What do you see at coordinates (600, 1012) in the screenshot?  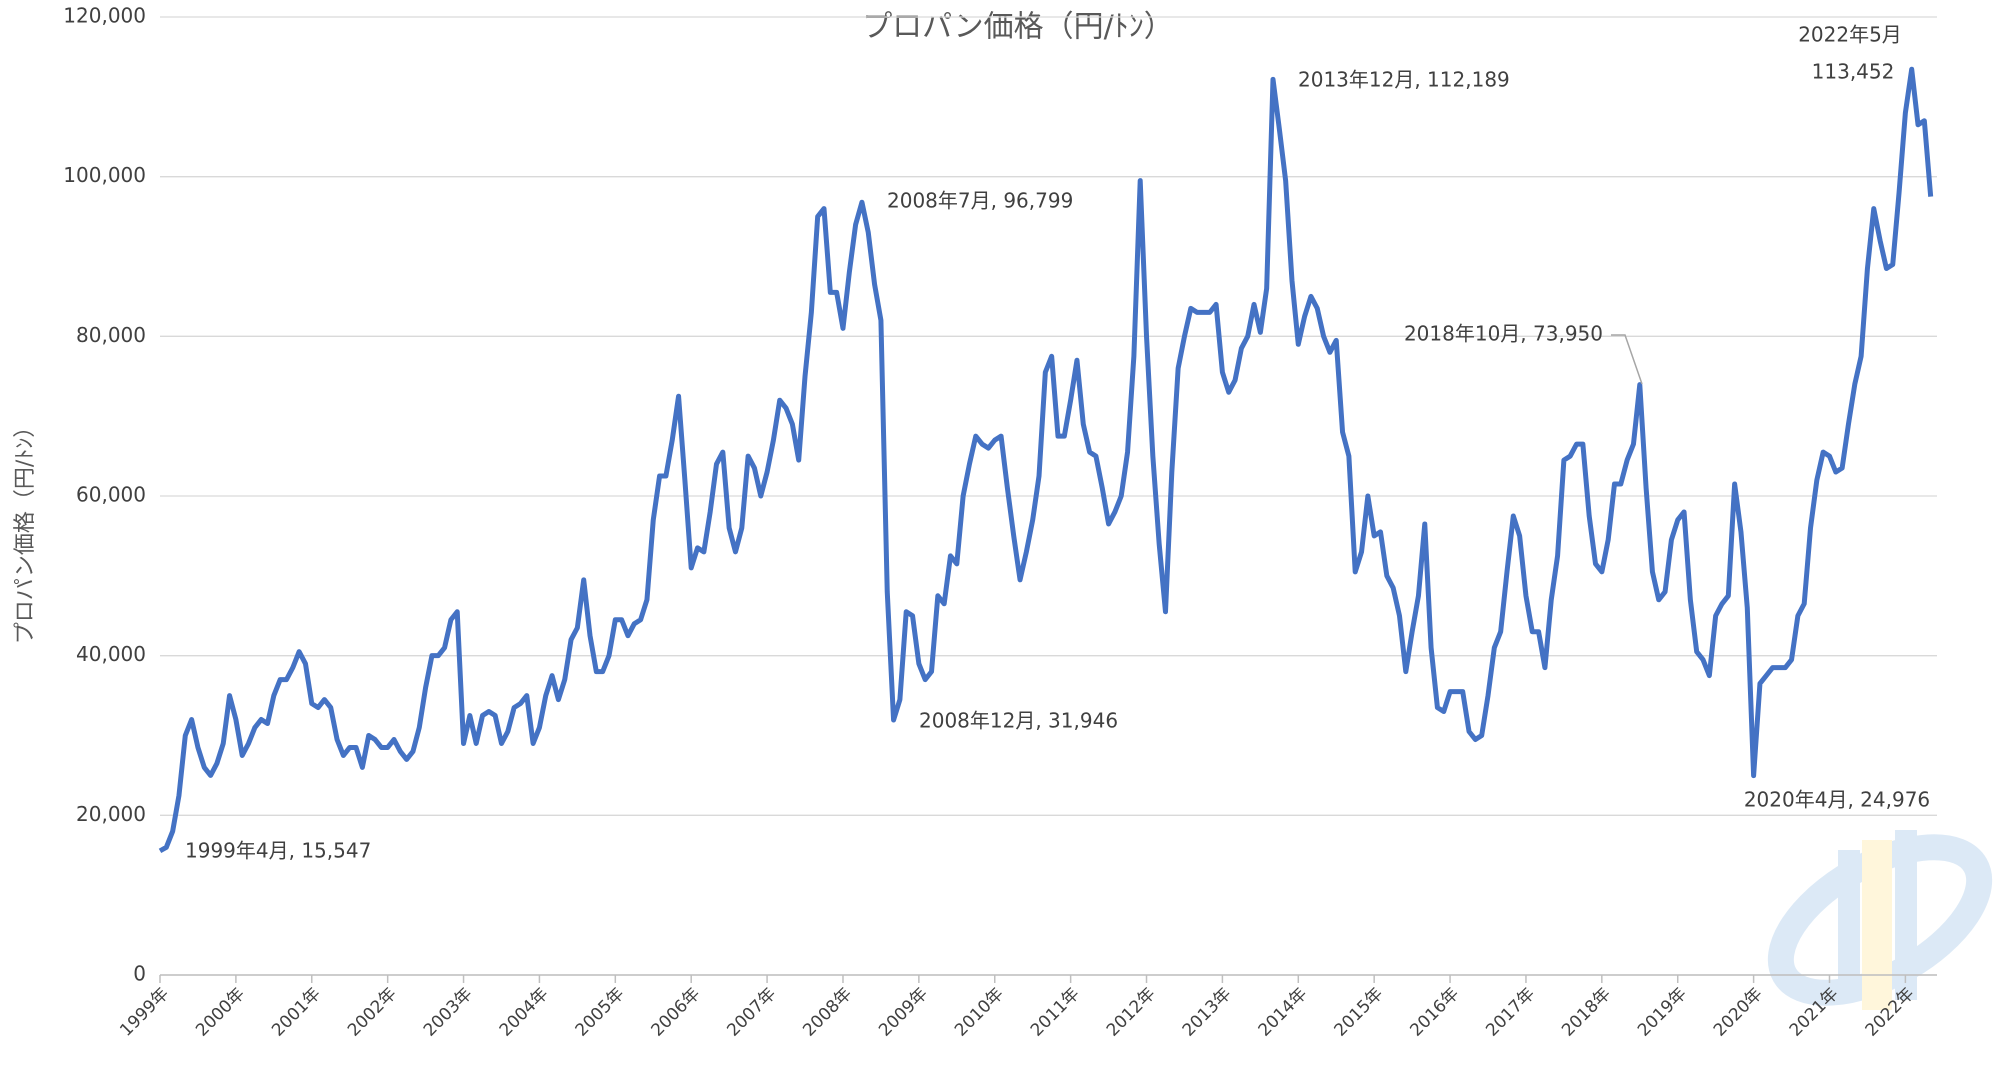 I see `x-tick-label: 2005年` at bounding box center [600, 1012].